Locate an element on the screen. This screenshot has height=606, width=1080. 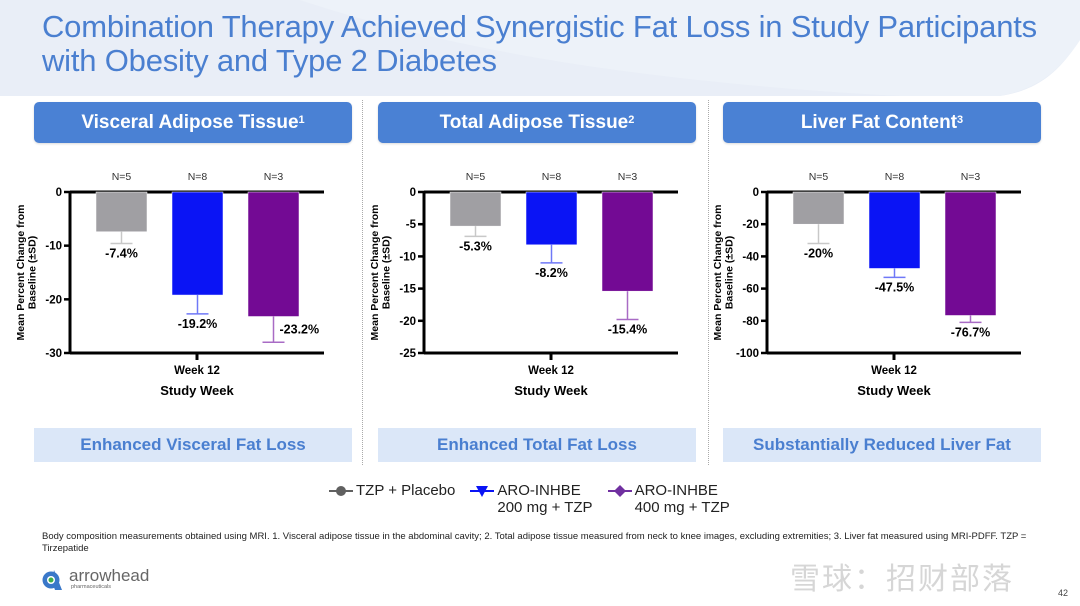
legend-item-aro400: ARO-INHBE 400 mg + TZP is located at coordinates (668, 499).